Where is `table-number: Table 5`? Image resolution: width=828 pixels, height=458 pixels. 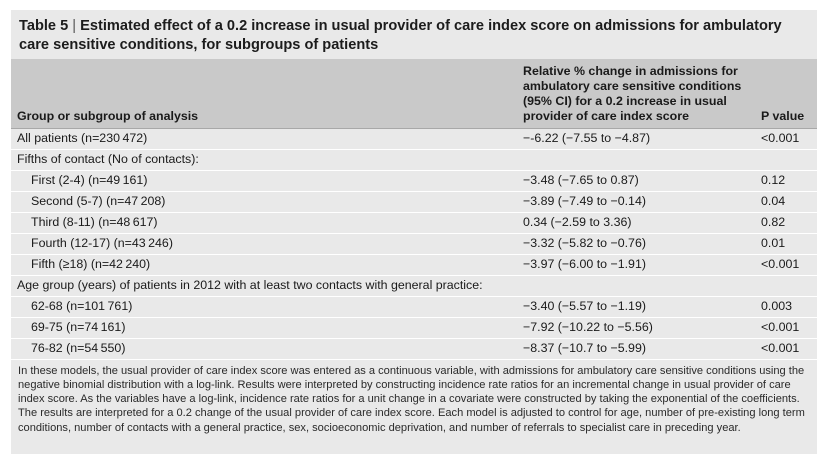
table-number: Table 5 is located at coordinates (44, 26).